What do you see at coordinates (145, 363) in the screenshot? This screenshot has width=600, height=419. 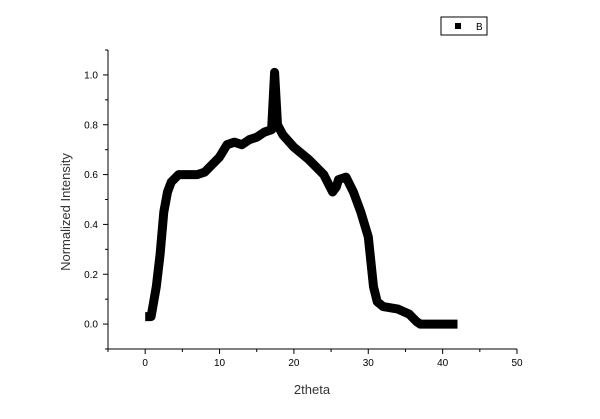 I see `x-tick-label: 0` at bounding box center [145, 363].